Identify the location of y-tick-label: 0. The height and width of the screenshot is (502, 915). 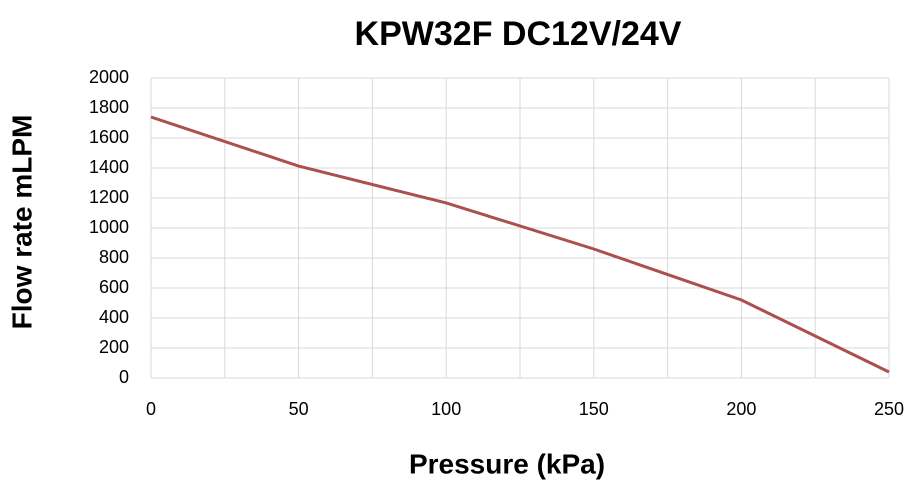
(124, 377).